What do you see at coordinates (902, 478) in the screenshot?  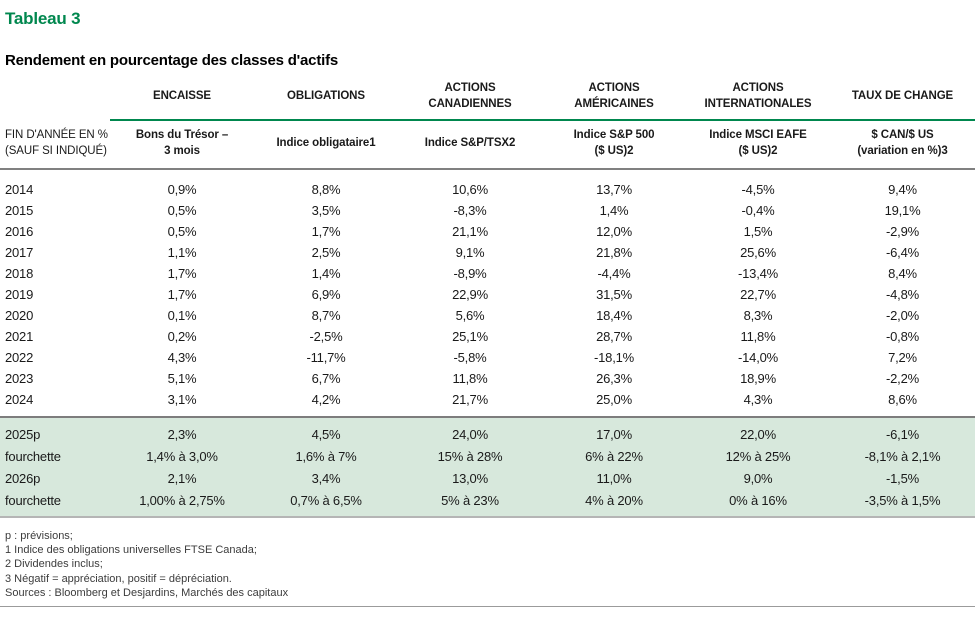 I see `value-cell: -1,5%` at bounding box center [902, 478].